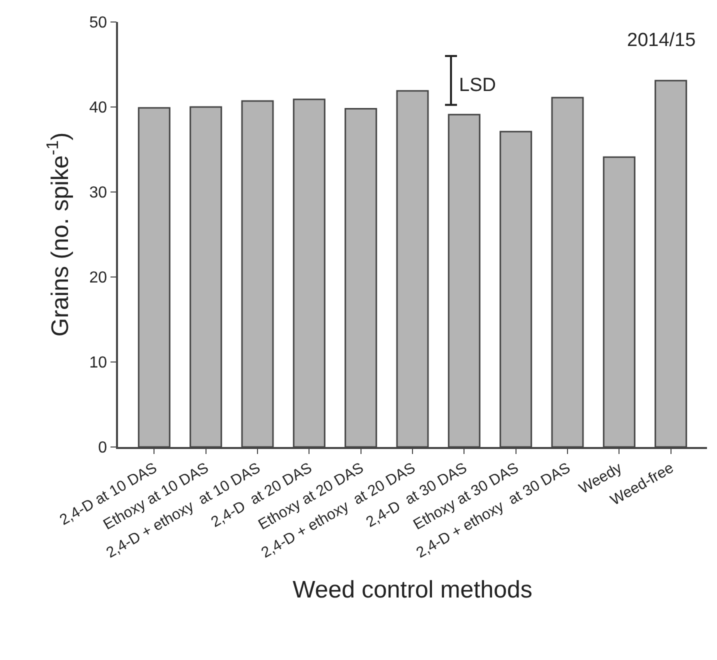 The height and width of the screenshot is (660, 717). What do you see at coordinates (98, 108) in the screenshot?
I see `y-tick-label: 40` at bounding box center [98, 108].